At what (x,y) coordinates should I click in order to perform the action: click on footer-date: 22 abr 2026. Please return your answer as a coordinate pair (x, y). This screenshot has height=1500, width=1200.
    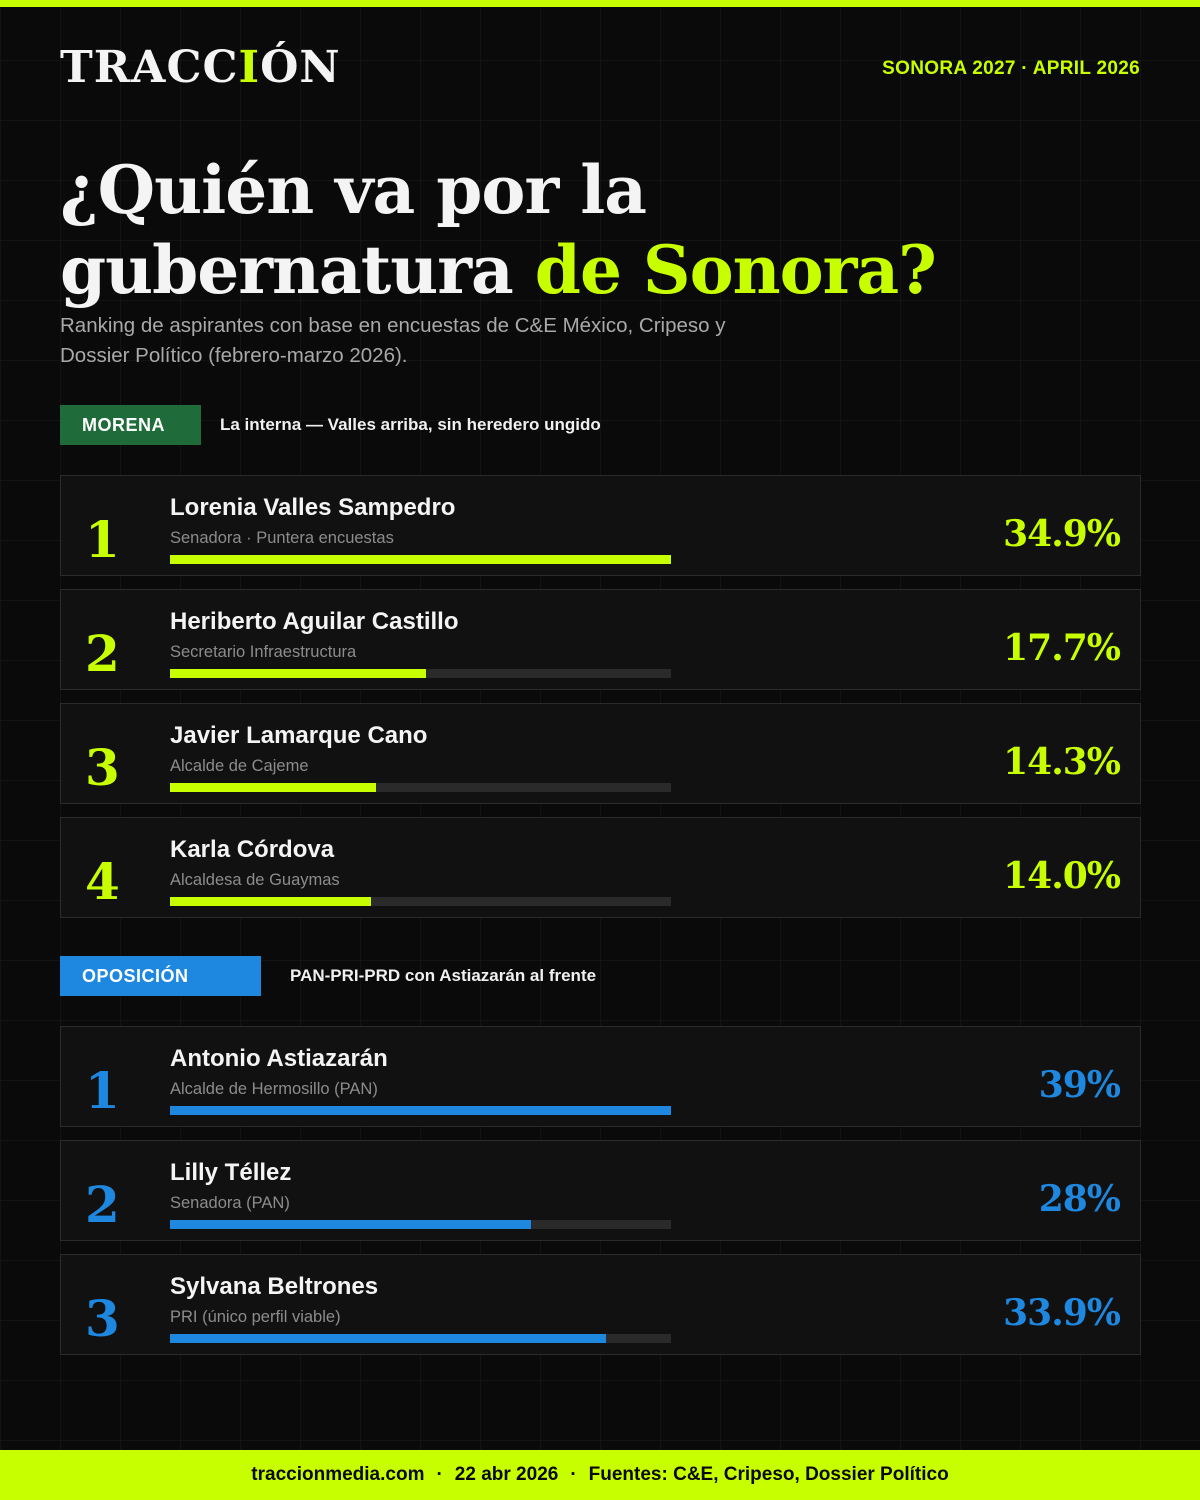
    Looking at the image, I should click on (506, 1474).